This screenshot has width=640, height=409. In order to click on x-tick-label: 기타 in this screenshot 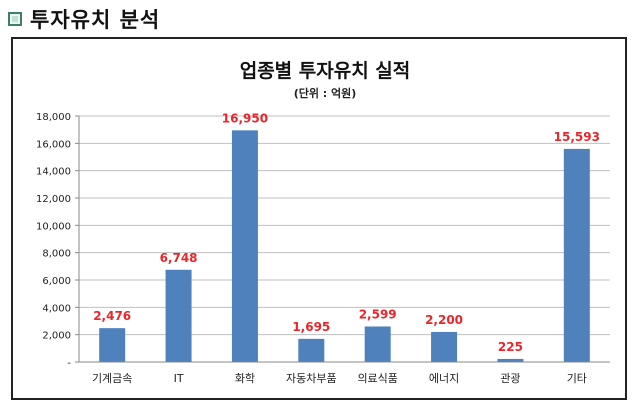, I will do `click(577, 378)`.